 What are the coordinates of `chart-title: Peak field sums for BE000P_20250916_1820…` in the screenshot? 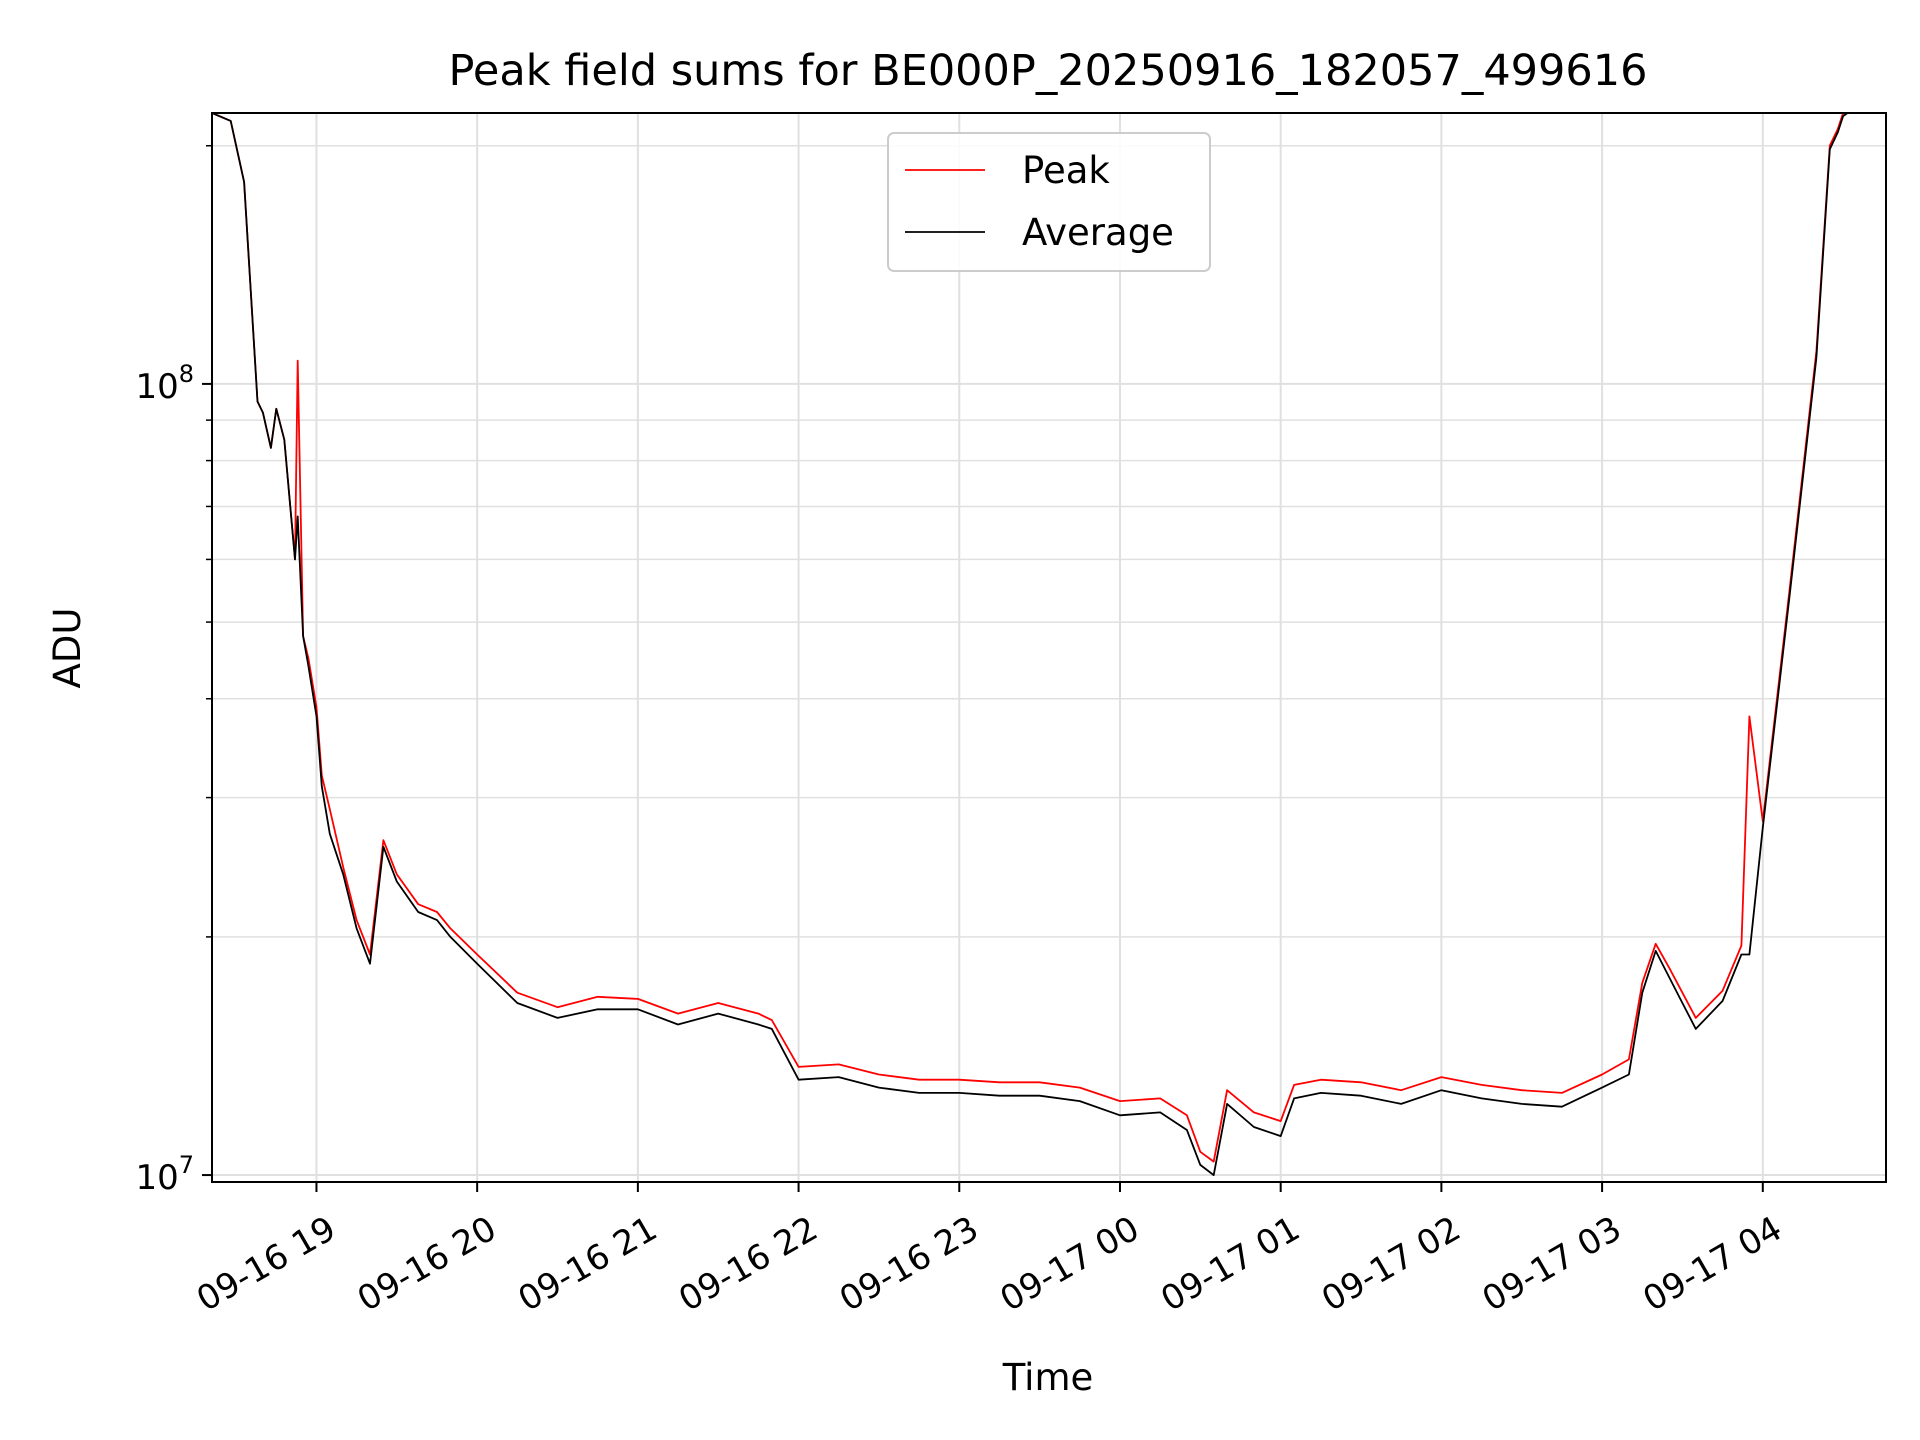 It's located at (1048, 71).